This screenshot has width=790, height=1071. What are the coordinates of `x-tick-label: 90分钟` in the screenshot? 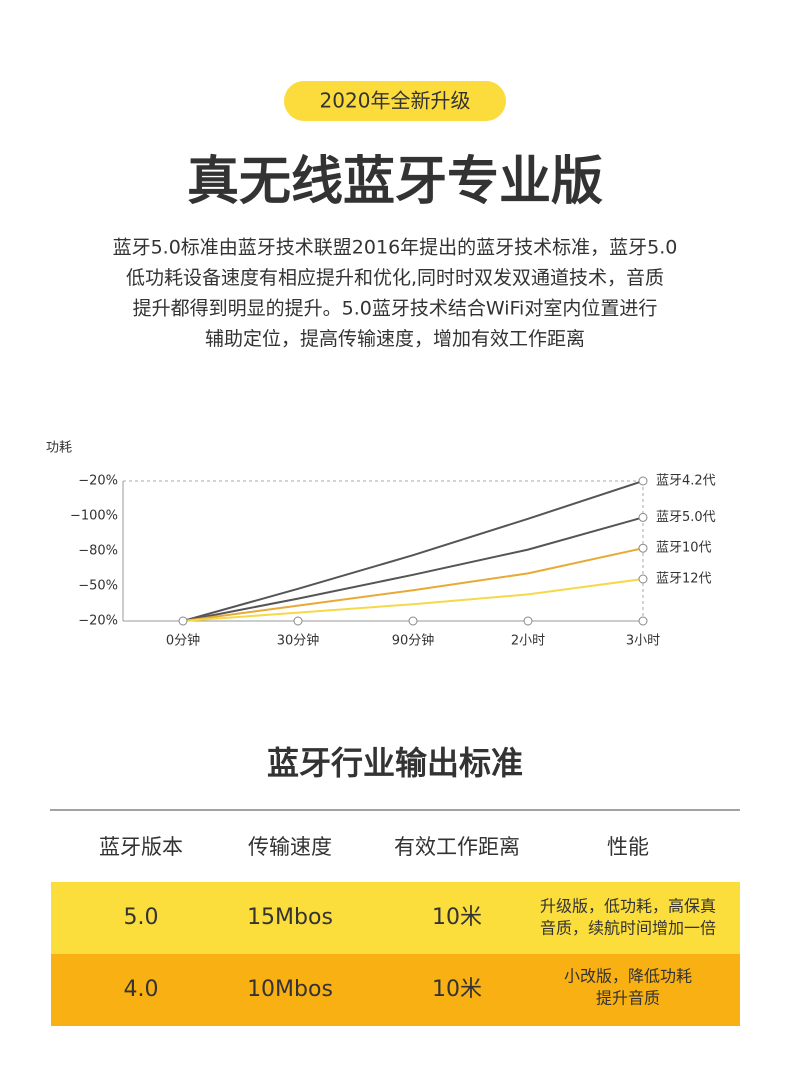 It's located at (413, 641).